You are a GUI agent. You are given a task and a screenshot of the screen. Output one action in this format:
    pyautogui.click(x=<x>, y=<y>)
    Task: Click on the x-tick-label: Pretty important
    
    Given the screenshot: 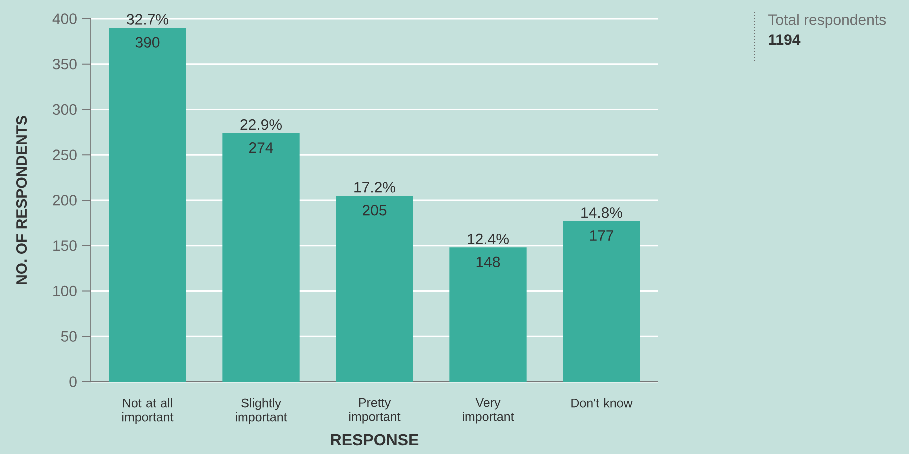 What is the action you would take?
    pyautogui.click(x=375, y=411)
    